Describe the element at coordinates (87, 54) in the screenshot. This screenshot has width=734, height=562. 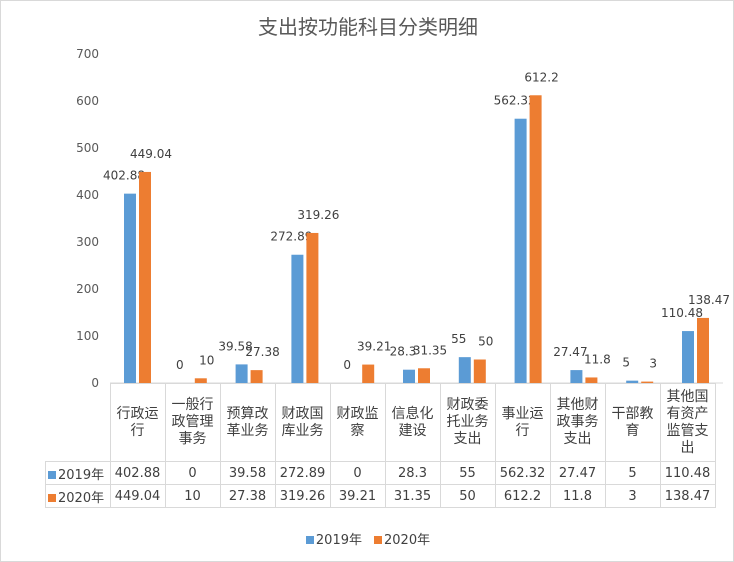
I see `y-tick-label: 700` at that location.